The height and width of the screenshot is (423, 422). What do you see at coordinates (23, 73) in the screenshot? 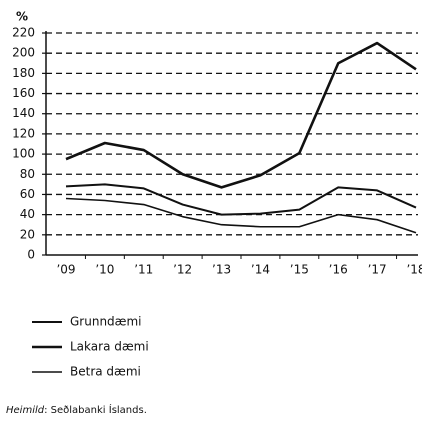
I see `y-tick-label: 180` at bounding box center [23, 73].